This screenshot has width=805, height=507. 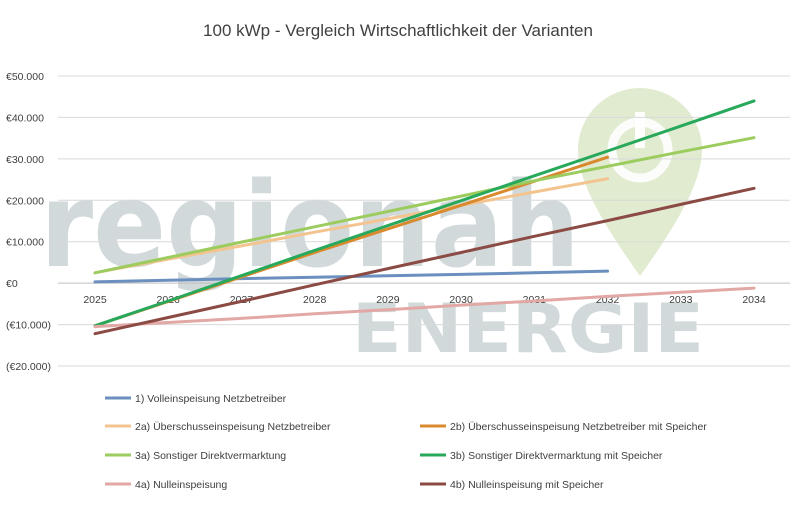 I want to click on x-tick-label: 2033, so click(x=681, y=300).